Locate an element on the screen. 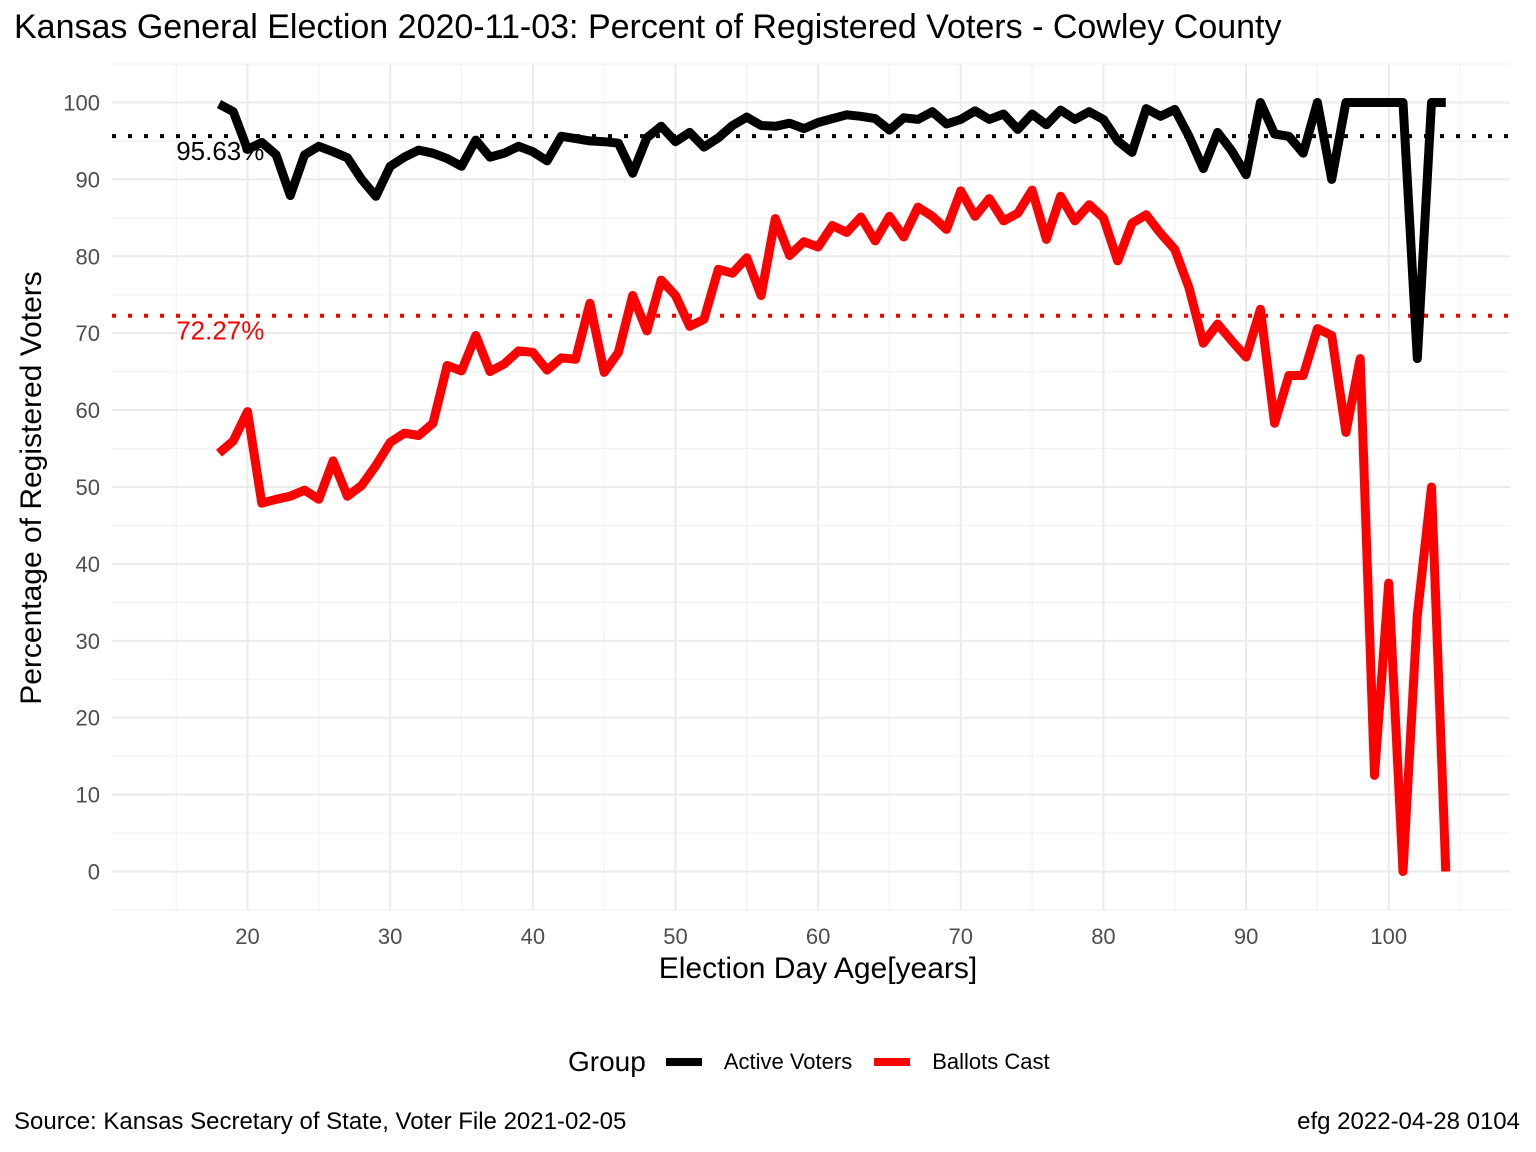 This screenshot has width=1536, height=1152. x-axis-ticks: 20 30 40 50 60 70 80 90 100 is located at coordinates (821, 936).